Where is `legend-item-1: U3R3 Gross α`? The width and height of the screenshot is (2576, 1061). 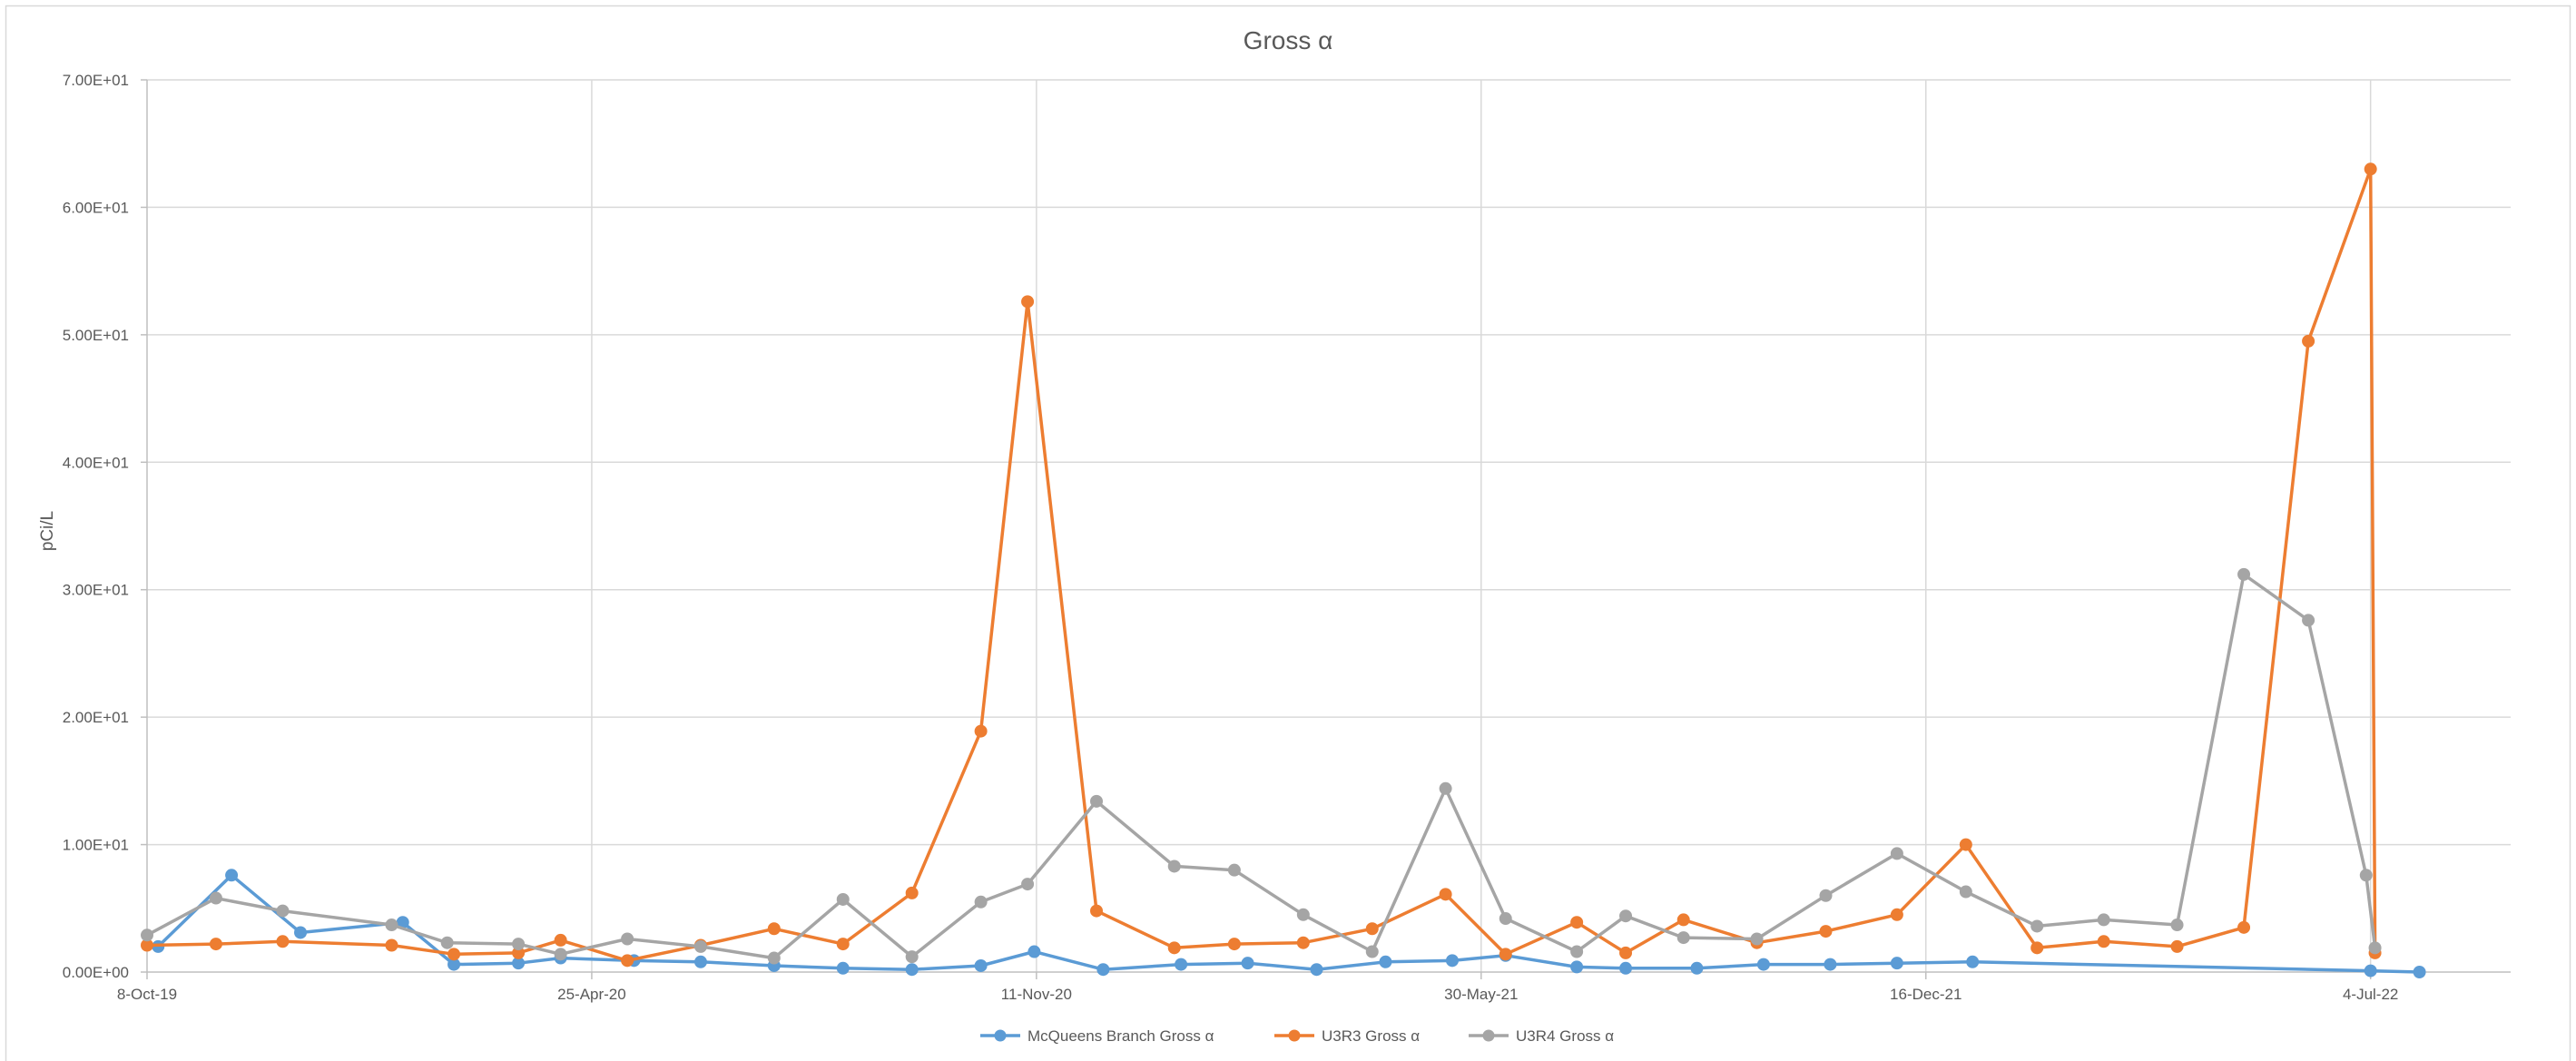
legend-item-1: U3R3 Gross α is located at coordinates (1347, 1036).